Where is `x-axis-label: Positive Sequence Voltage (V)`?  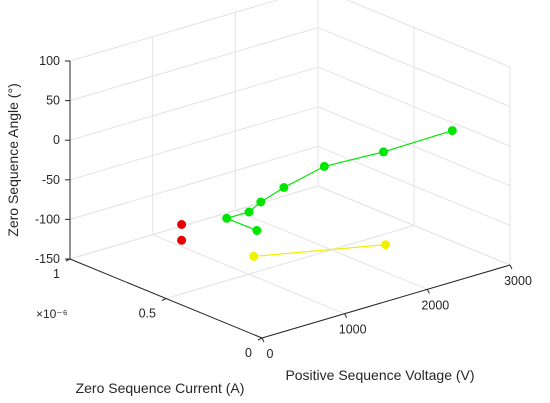 x-axis-label: Positive Sequence Voltage (V) is located at coordinates (379, 375).